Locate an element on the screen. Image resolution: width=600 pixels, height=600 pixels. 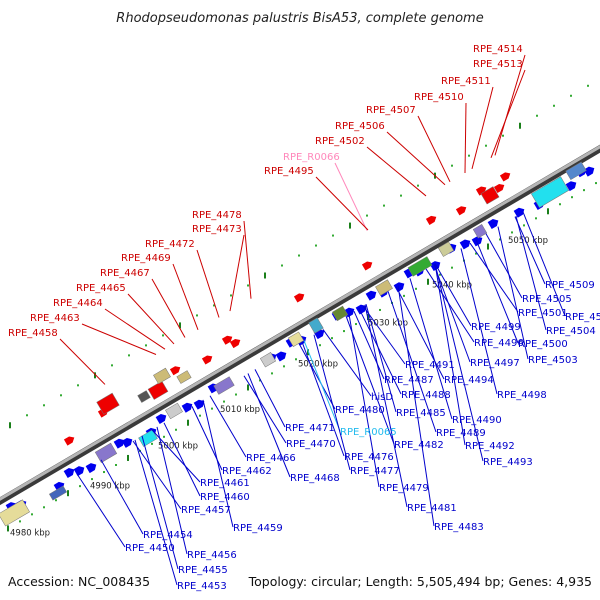
gene-label-rpe_4460: RPE_4460 is located at coordinates (225, 497).